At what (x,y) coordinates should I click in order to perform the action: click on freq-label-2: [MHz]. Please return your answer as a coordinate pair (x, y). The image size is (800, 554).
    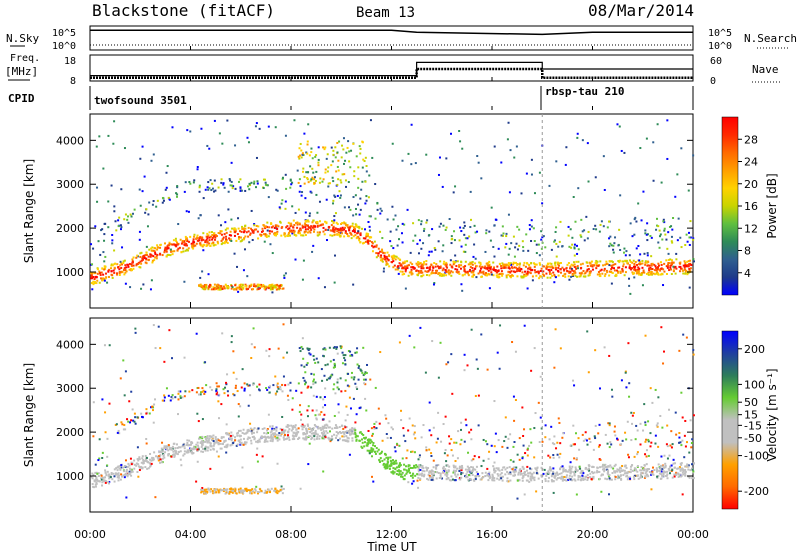
    Looking at the image, I should click on (21, 71).